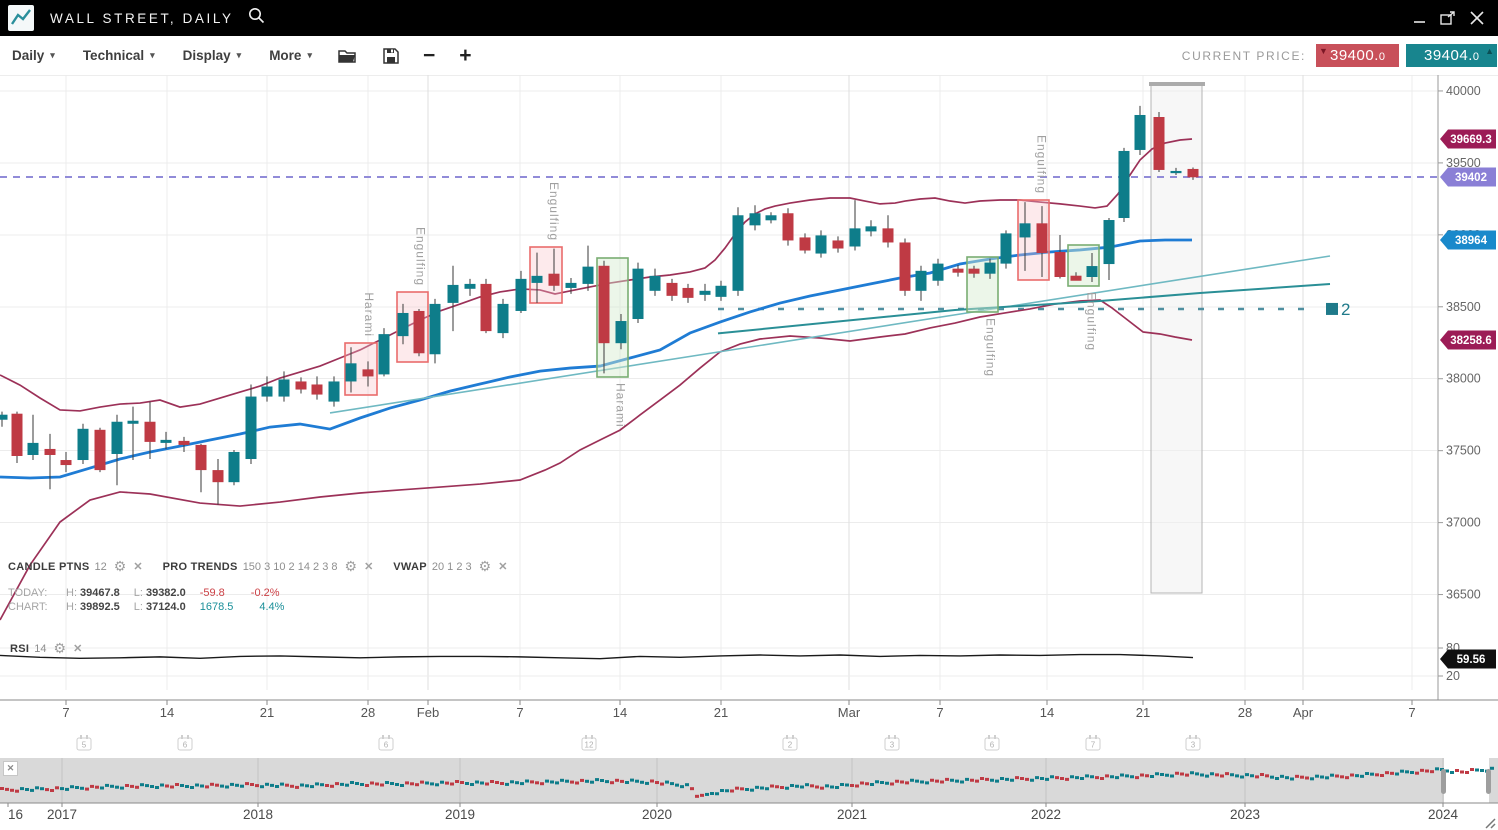 The width and height of the screenshot is (1498, 830). Describe the element at coordinates (657, 814) in the screenshot. I see `minimap-year-label: 2020` at that location.